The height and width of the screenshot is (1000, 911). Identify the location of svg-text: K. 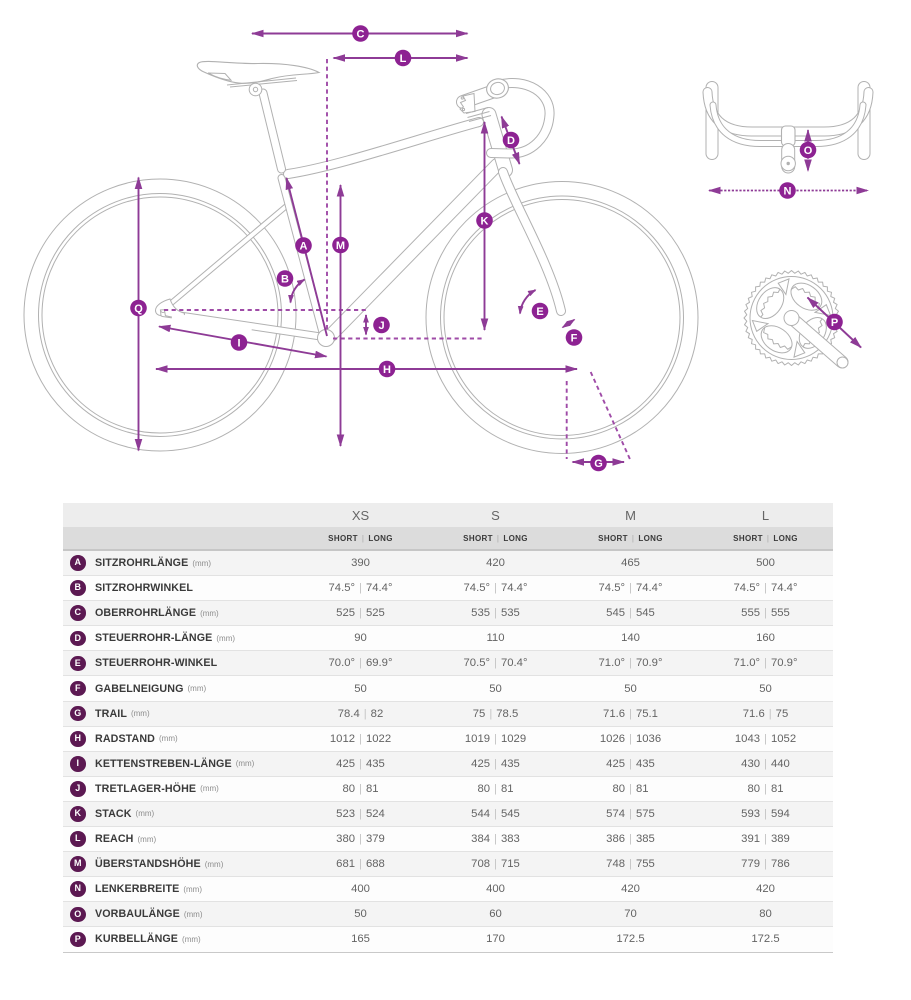
(485, 221).